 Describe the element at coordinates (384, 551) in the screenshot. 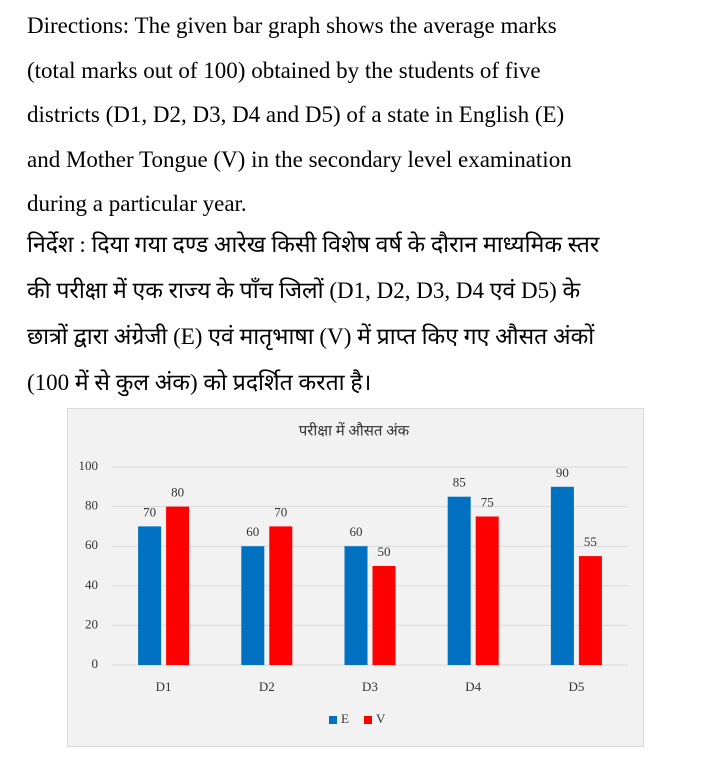

I see `value-label: 50` at that location.